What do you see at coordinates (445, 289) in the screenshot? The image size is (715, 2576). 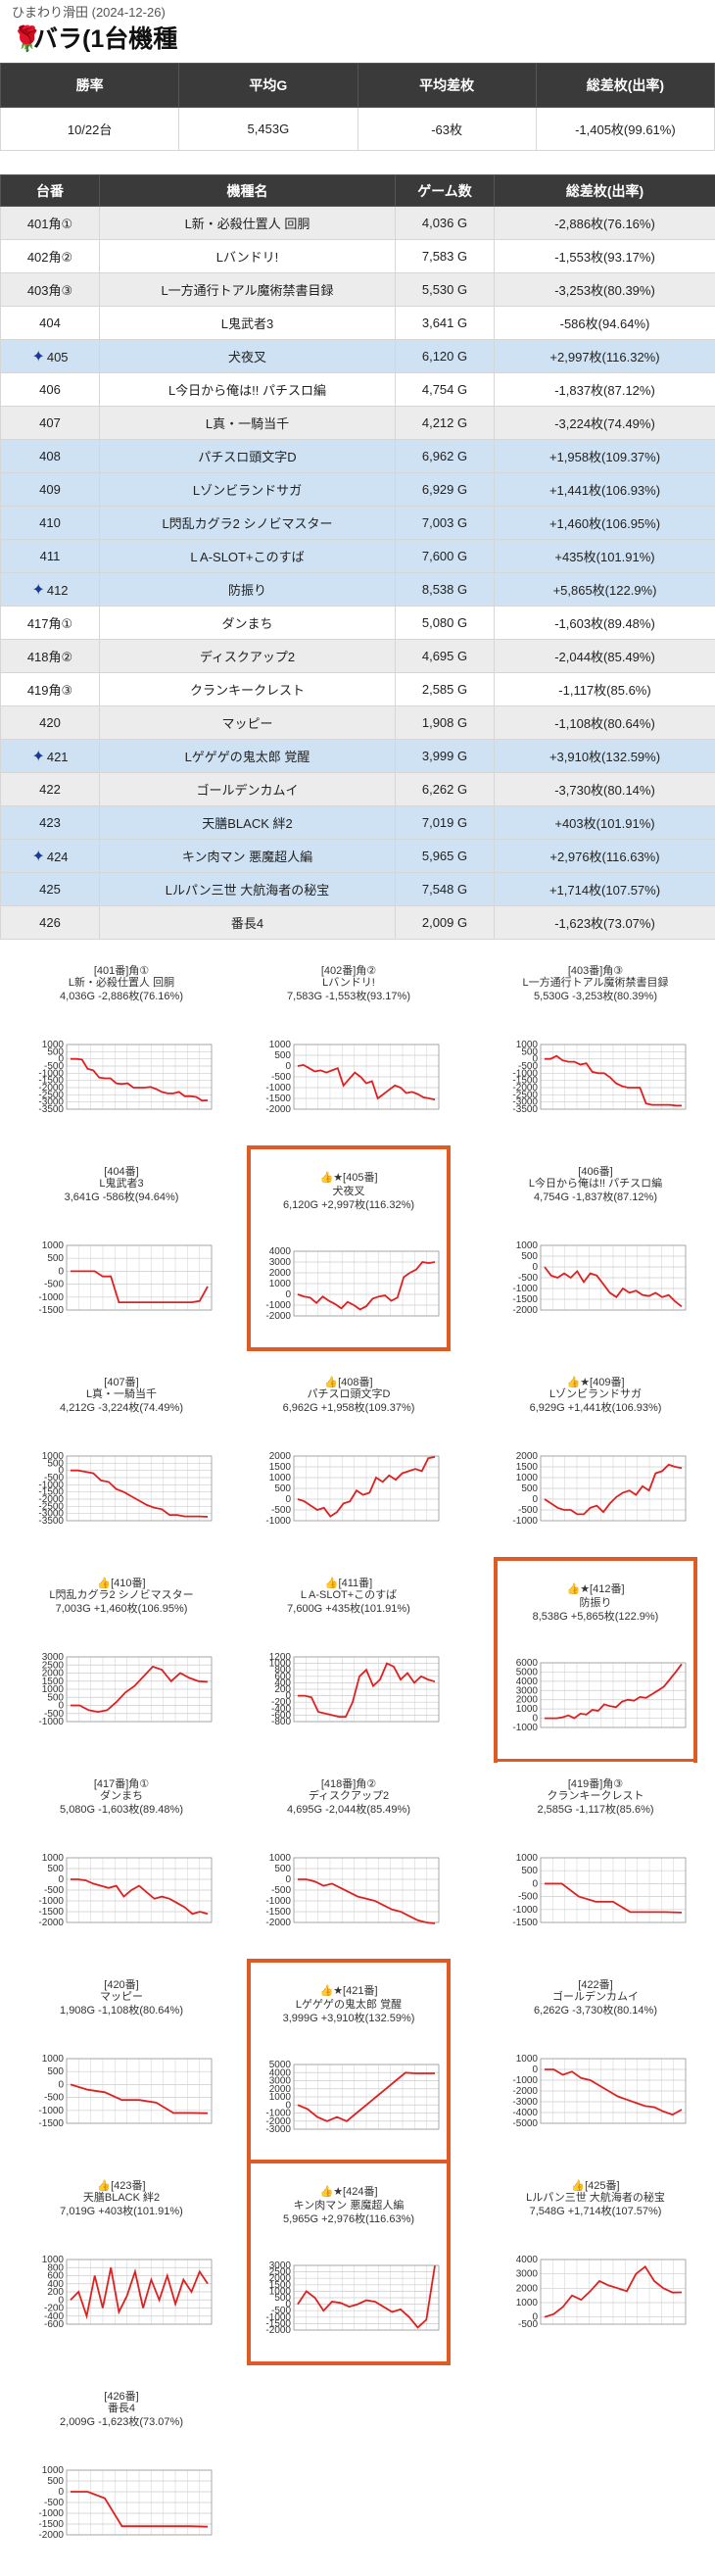 I see `machine-games: 5,530 G` at bounding box center [445, 289].